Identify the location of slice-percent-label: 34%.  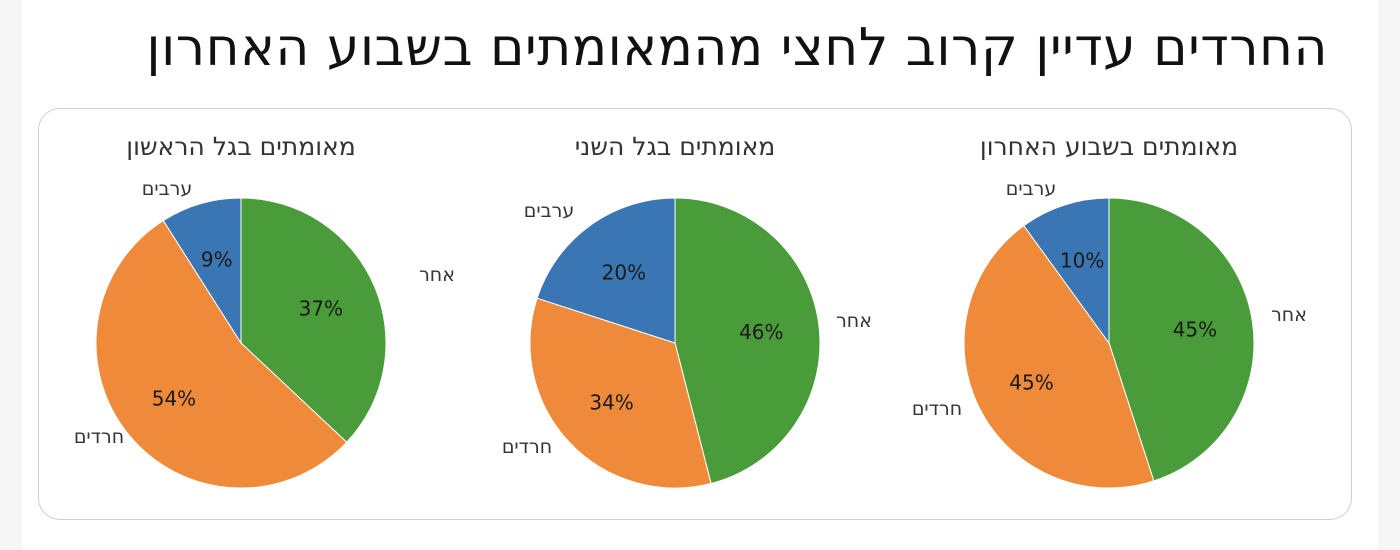
(611, 403).